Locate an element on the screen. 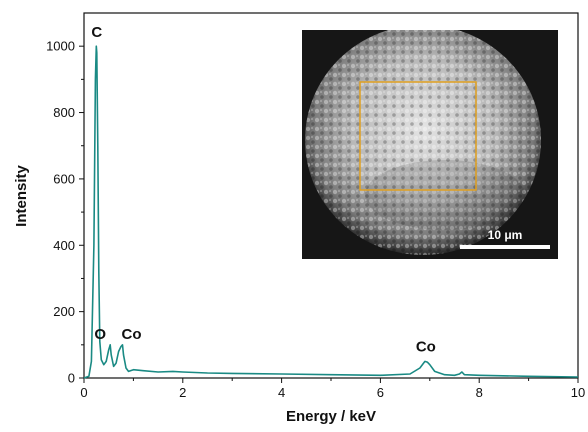 The height and width of the screenshot is (432, 588). y-tick-label: 1000 is located at coordinates (60, 46).